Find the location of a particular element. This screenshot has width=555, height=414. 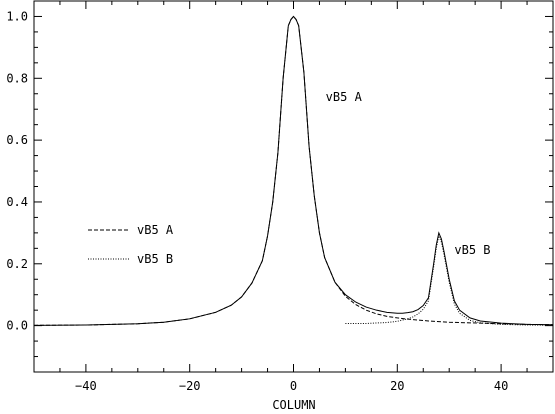

legend-label: vB5 A is located at coordinates (155, 230).